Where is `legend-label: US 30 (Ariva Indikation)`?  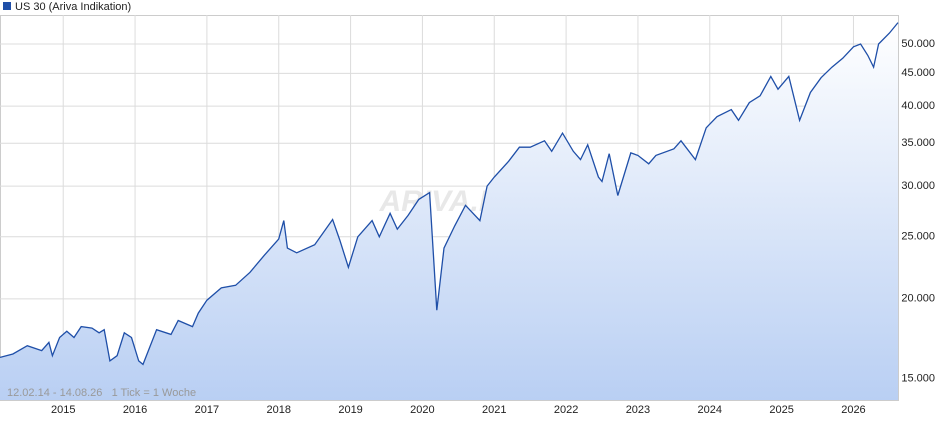
legend-label: US 30 (Ariva Indikation) is located at coordinates (73, 7).